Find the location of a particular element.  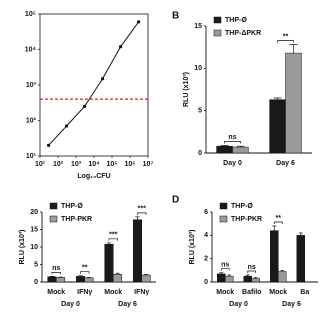

x-tick-label: Bafilo is located at coordinates (251, 292).